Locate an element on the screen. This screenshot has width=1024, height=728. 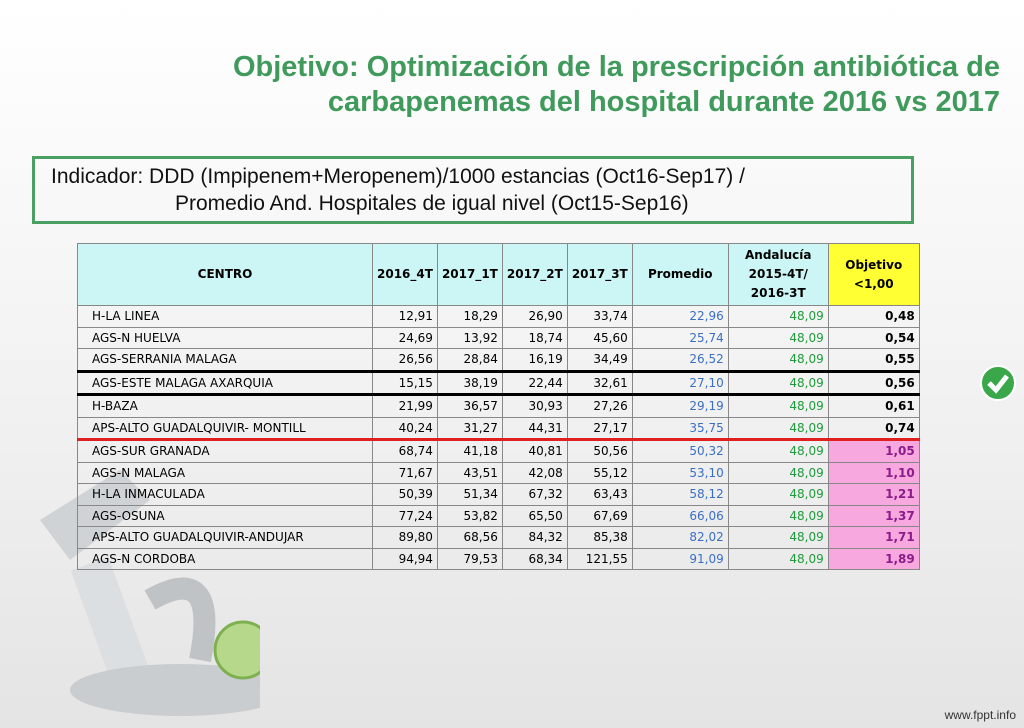
table-cell: H-LA INMACULADA is located at coordinates (225, 494).